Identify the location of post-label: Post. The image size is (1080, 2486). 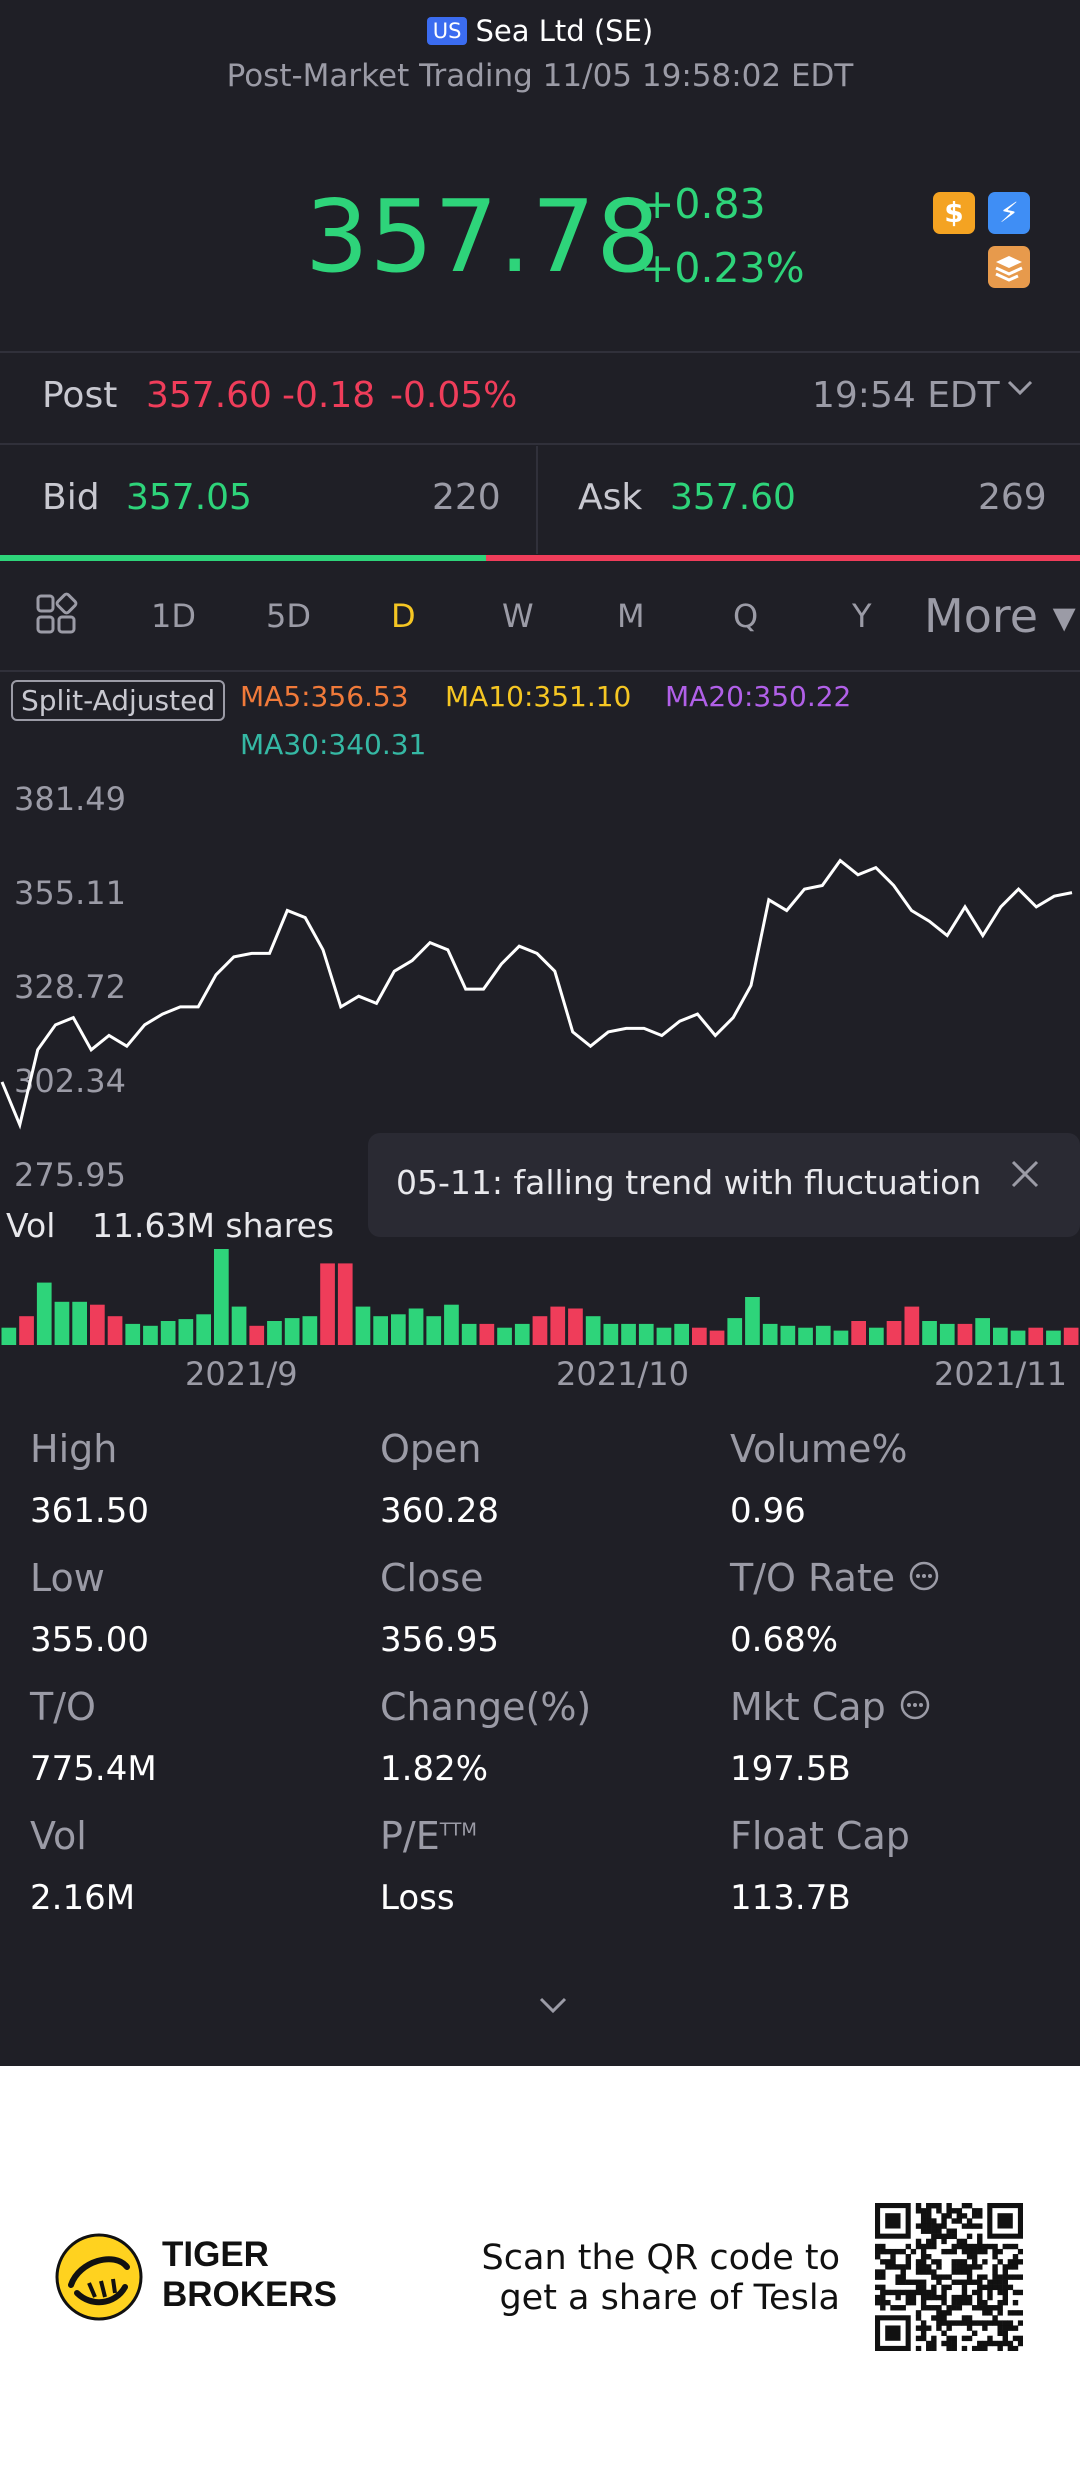
(80, 395).